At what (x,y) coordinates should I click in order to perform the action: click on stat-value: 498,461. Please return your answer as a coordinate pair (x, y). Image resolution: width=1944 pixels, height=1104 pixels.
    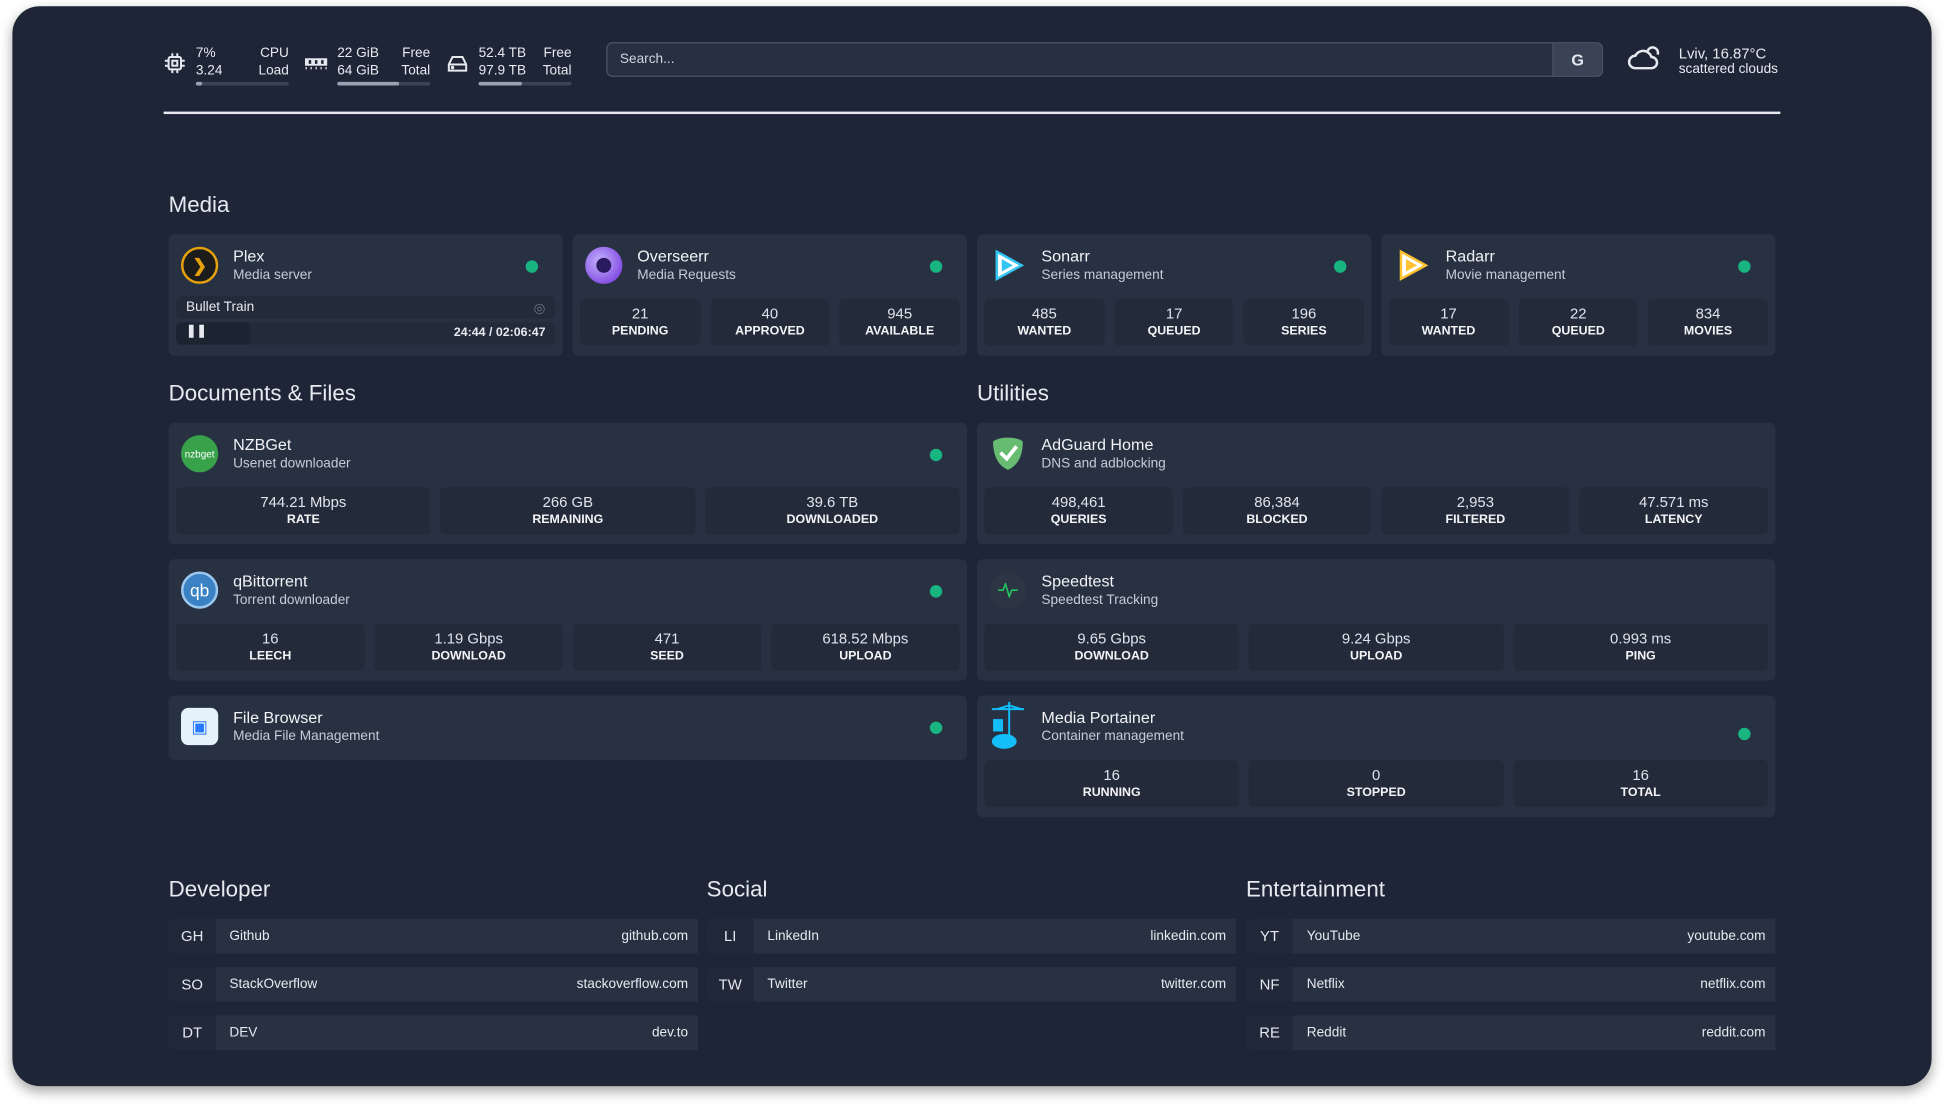
    Looking at the image, I should click on (1078, 502).